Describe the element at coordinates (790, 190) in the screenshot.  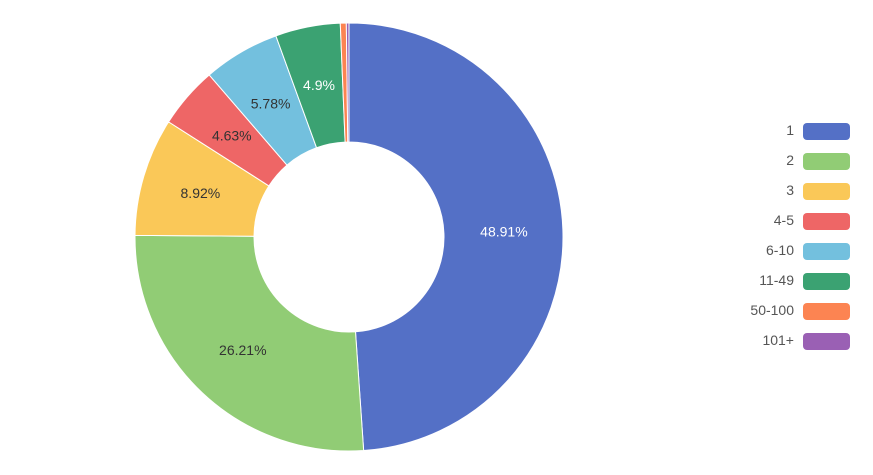
I see `legend-label: 3` at that location.